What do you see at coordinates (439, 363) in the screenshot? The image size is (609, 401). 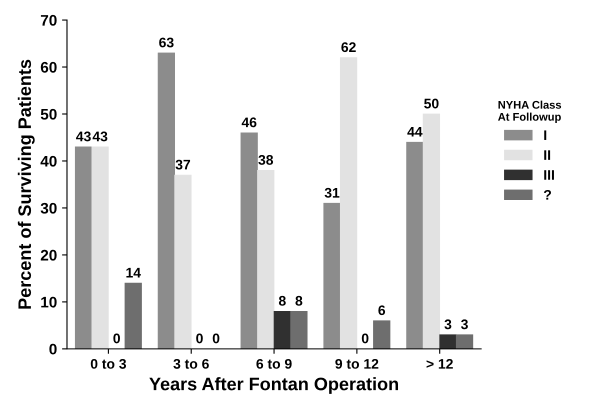 I see `x-tick-label: > 12` at bounding box center [439, 363].